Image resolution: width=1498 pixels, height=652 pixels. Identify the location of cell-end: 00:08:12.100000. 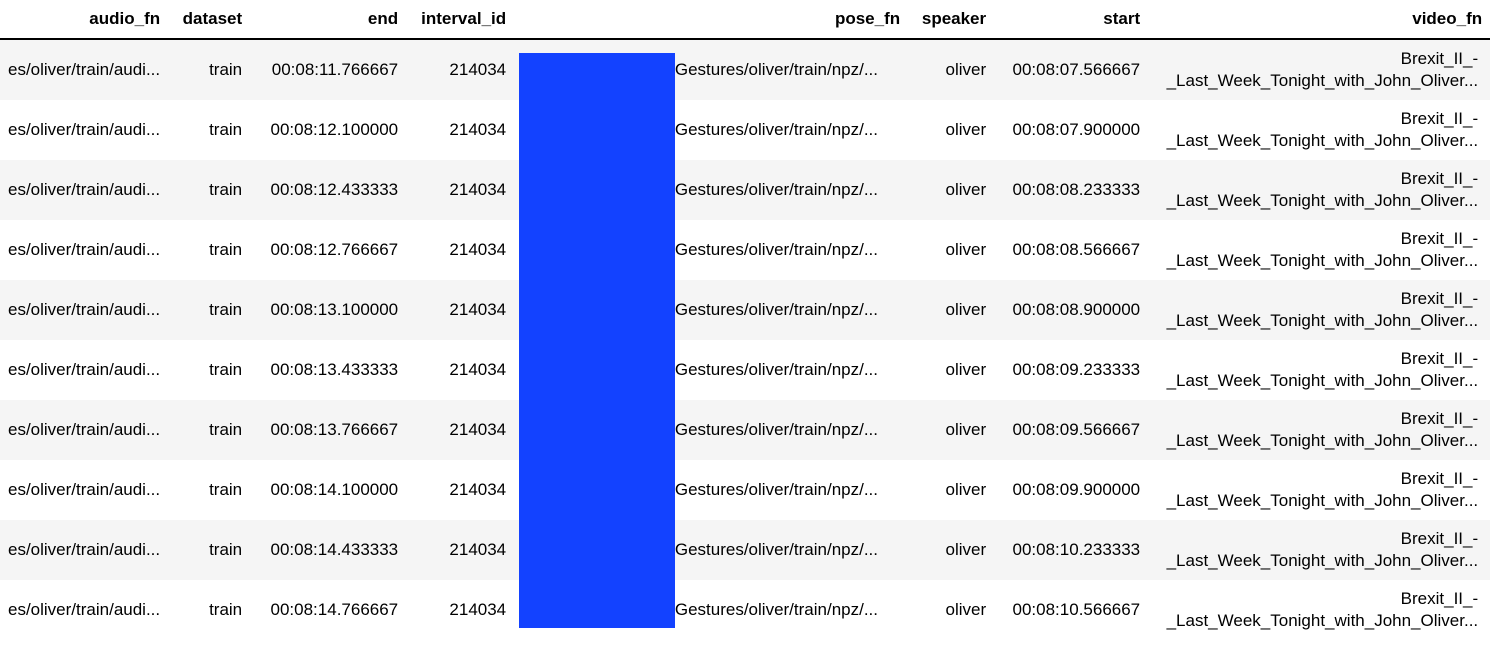
(334, 129).